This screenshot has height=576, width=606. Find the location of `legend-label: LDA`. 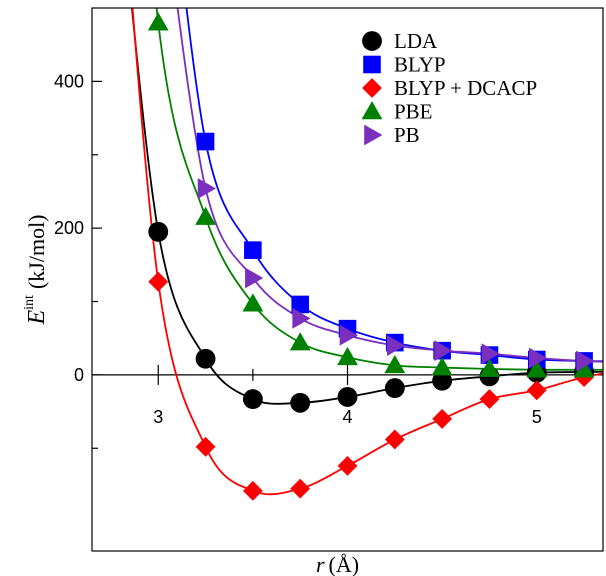

legend-label: LDA is located at coordinates (416, 41).